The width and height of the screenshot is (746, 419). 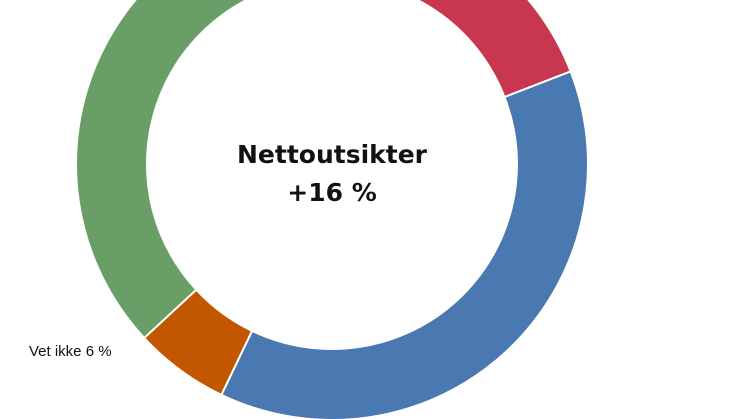 What do you see at coordinates (70, 351) in the screenshot?
I see `slice-label-vet-ikke: Vet ikke 6 %` at bounding box center [70, 351].